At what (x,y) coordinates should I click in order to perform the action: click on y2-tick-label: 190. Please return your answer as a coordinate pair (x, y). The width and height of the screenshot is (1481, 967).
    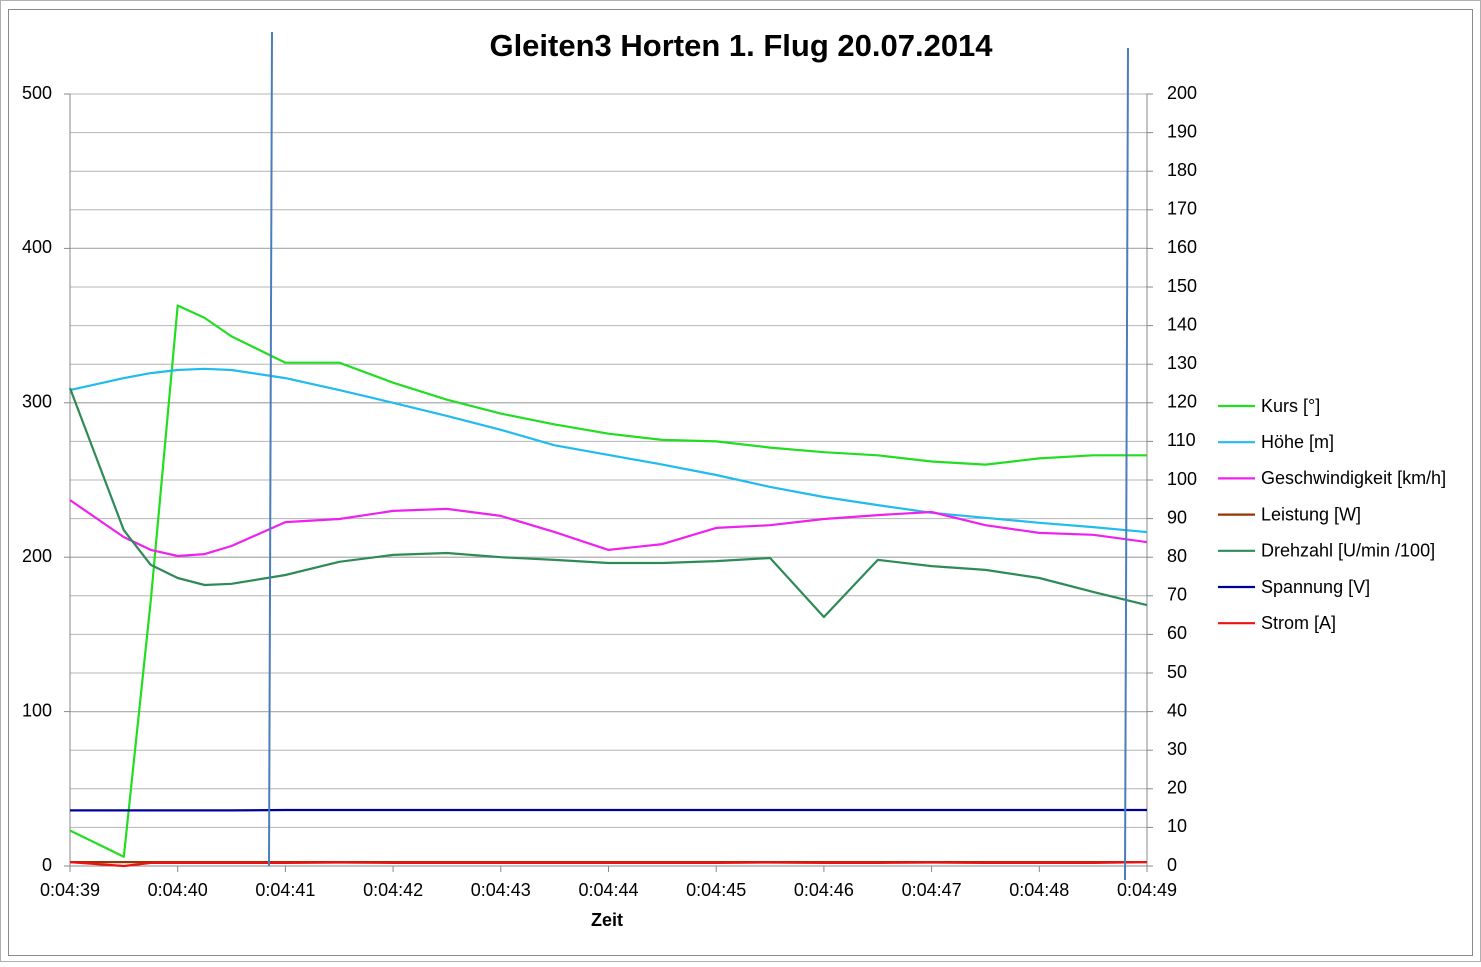
    Looking at the image, I should click on (1182, 131).